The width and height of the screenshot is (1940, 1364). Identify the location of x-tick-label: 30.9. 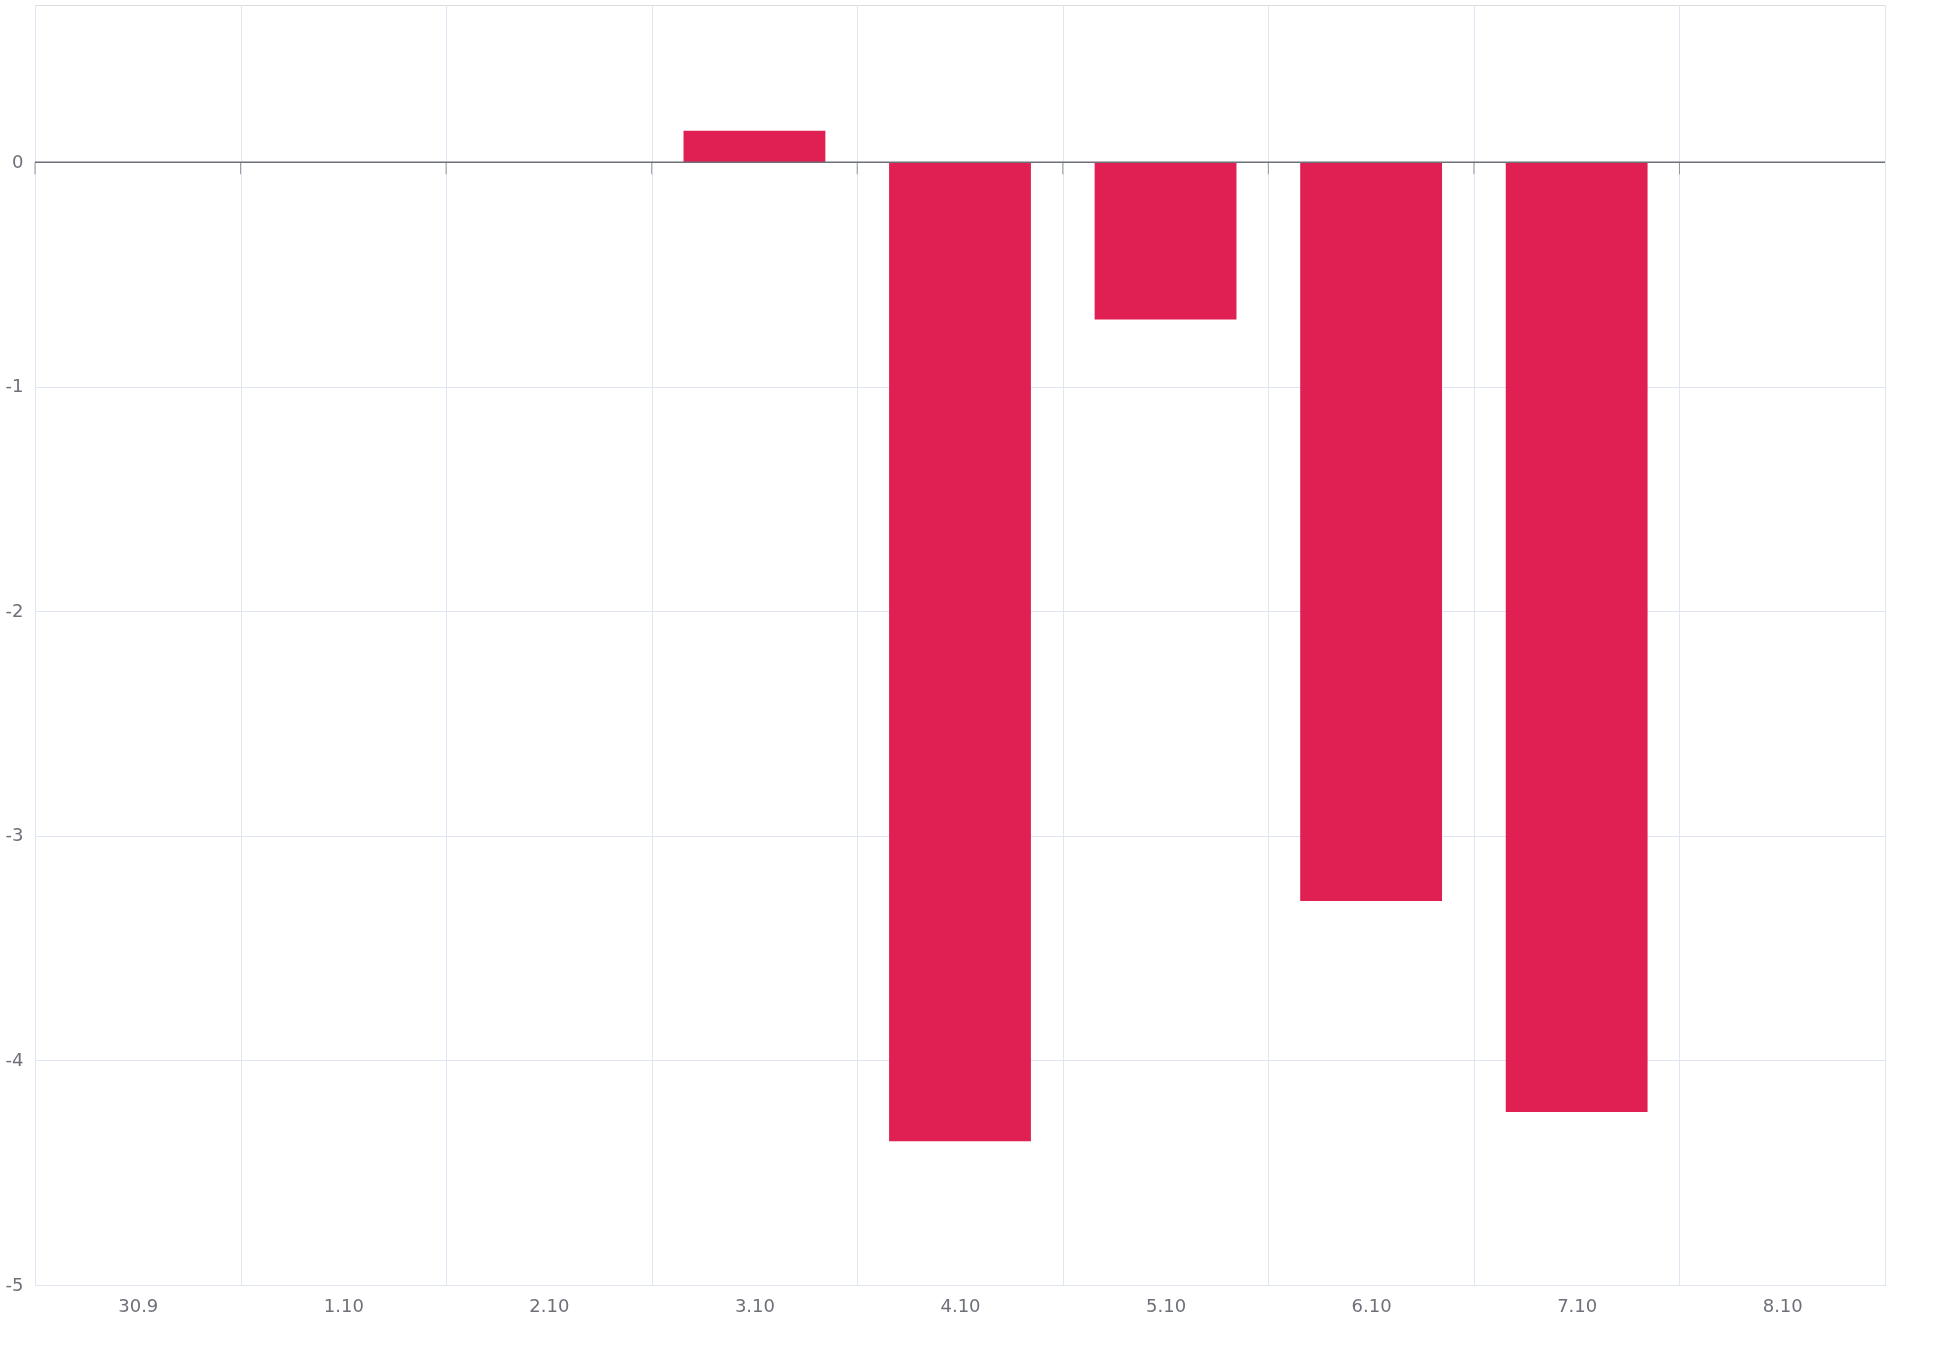
(138, 1305).